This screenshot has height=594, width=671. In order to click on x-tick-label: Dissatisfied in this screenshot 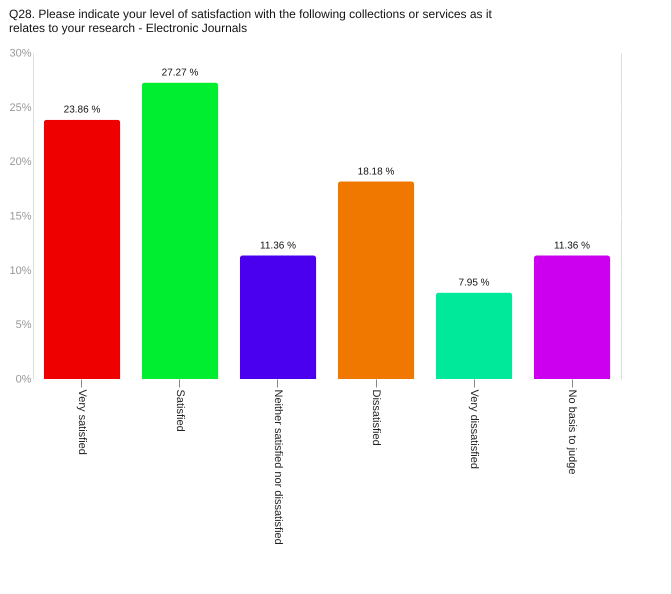, I will do `click(376, 418)`.